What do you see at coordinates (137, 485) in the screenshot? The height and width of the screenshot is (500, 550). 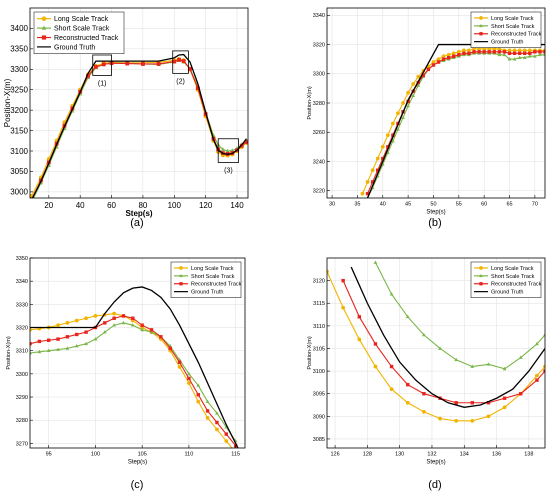 I see `panel-label: (c)` at bounding box center [137, 485].